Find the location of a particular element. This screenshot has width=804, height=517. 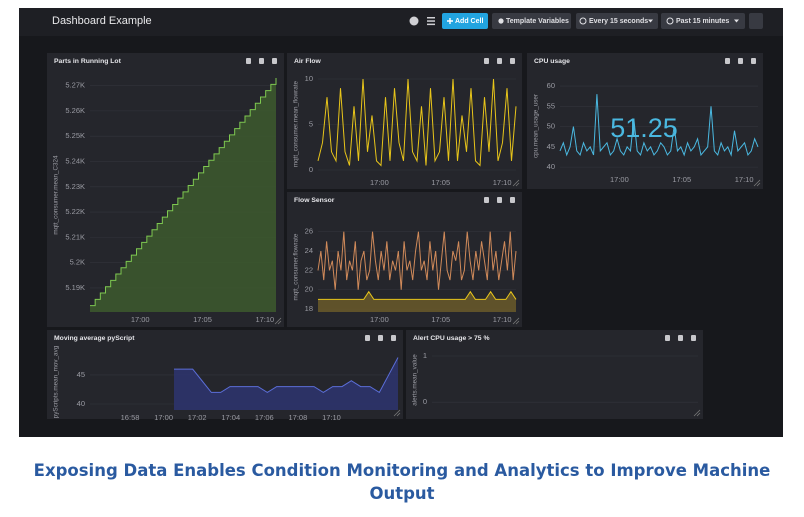

y-tick-label: 5.22K is located at coordinates (75, 211).